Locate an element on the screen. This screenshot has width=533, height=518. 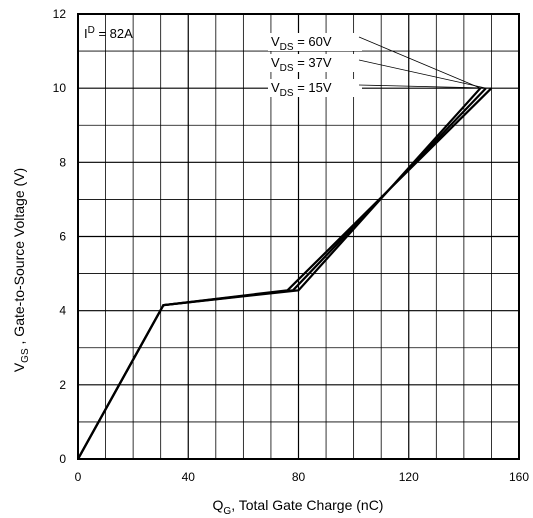
y-tick-label: 8 is located at coordinates (62, 162).